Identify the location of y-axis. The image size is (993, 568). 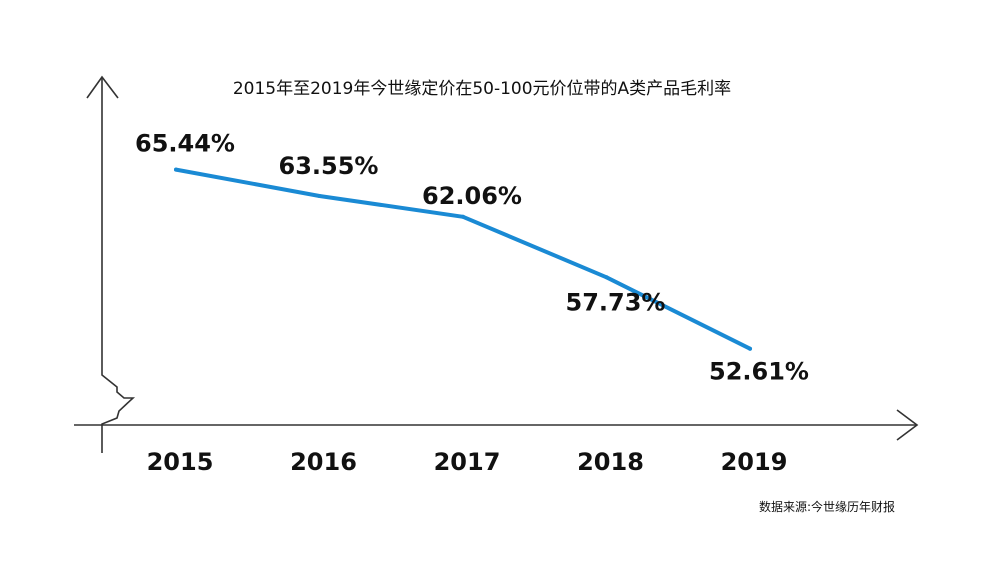
(118, 265).